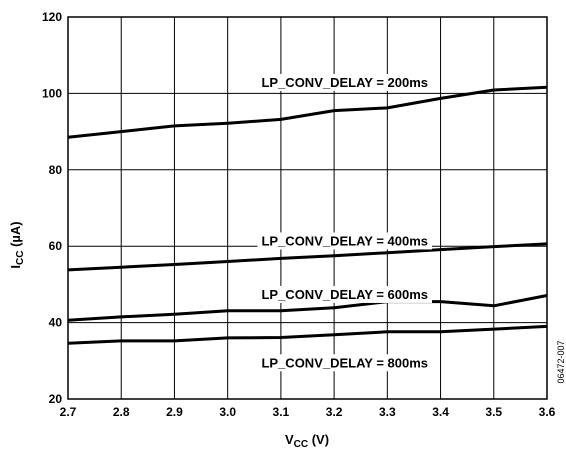 The image size is (566, 454). I want to click on y-axis-label: ICC (µA), so click(17, 244).